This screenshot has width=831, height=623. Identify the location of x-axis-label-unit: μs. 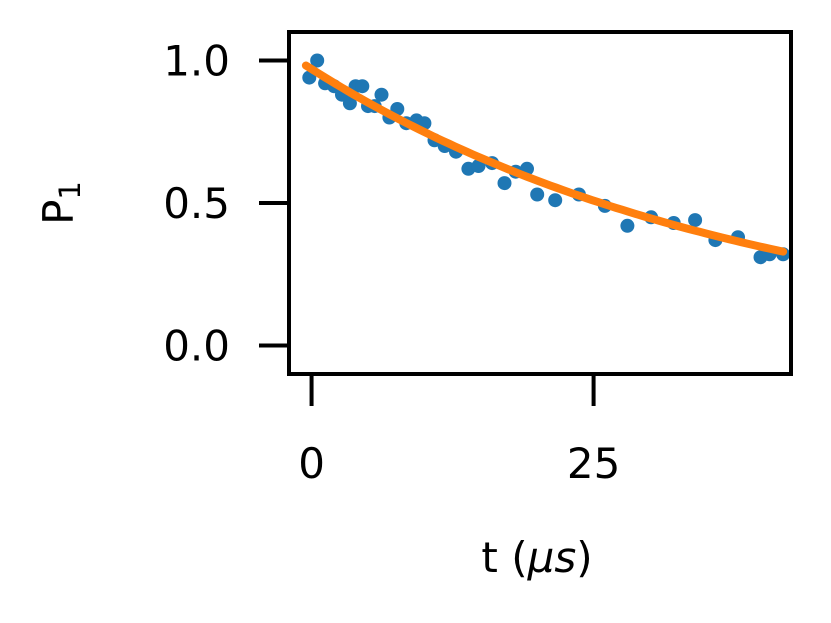
(552, 557).